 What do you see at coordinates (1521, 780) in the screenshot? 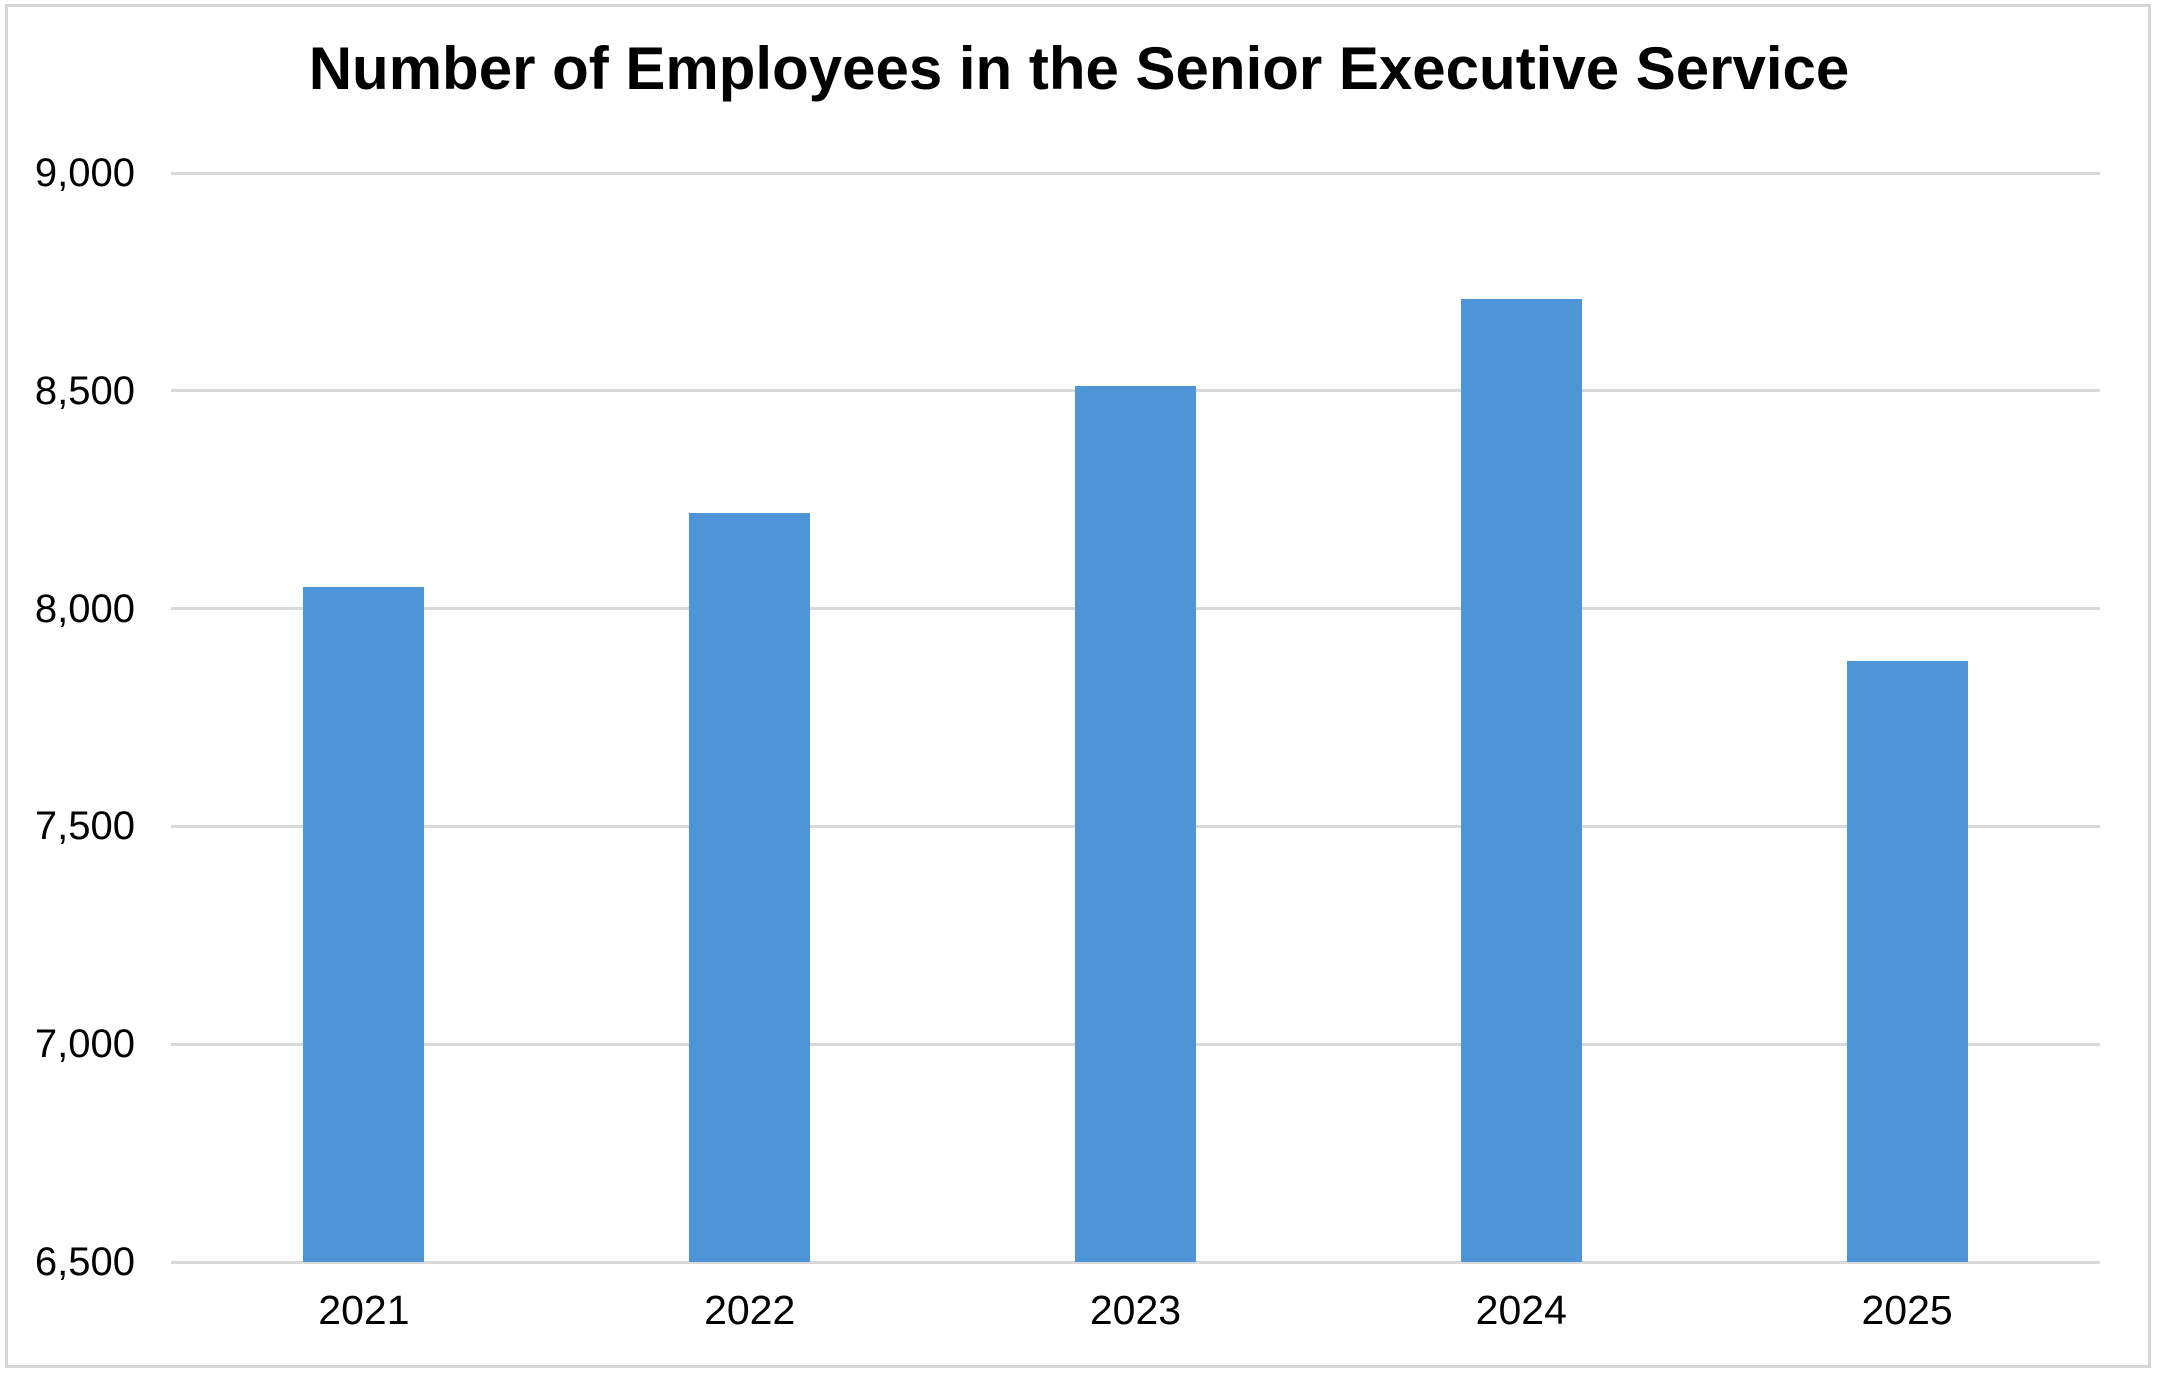
I see `bar-2024` at bounding box center [1521, 780].